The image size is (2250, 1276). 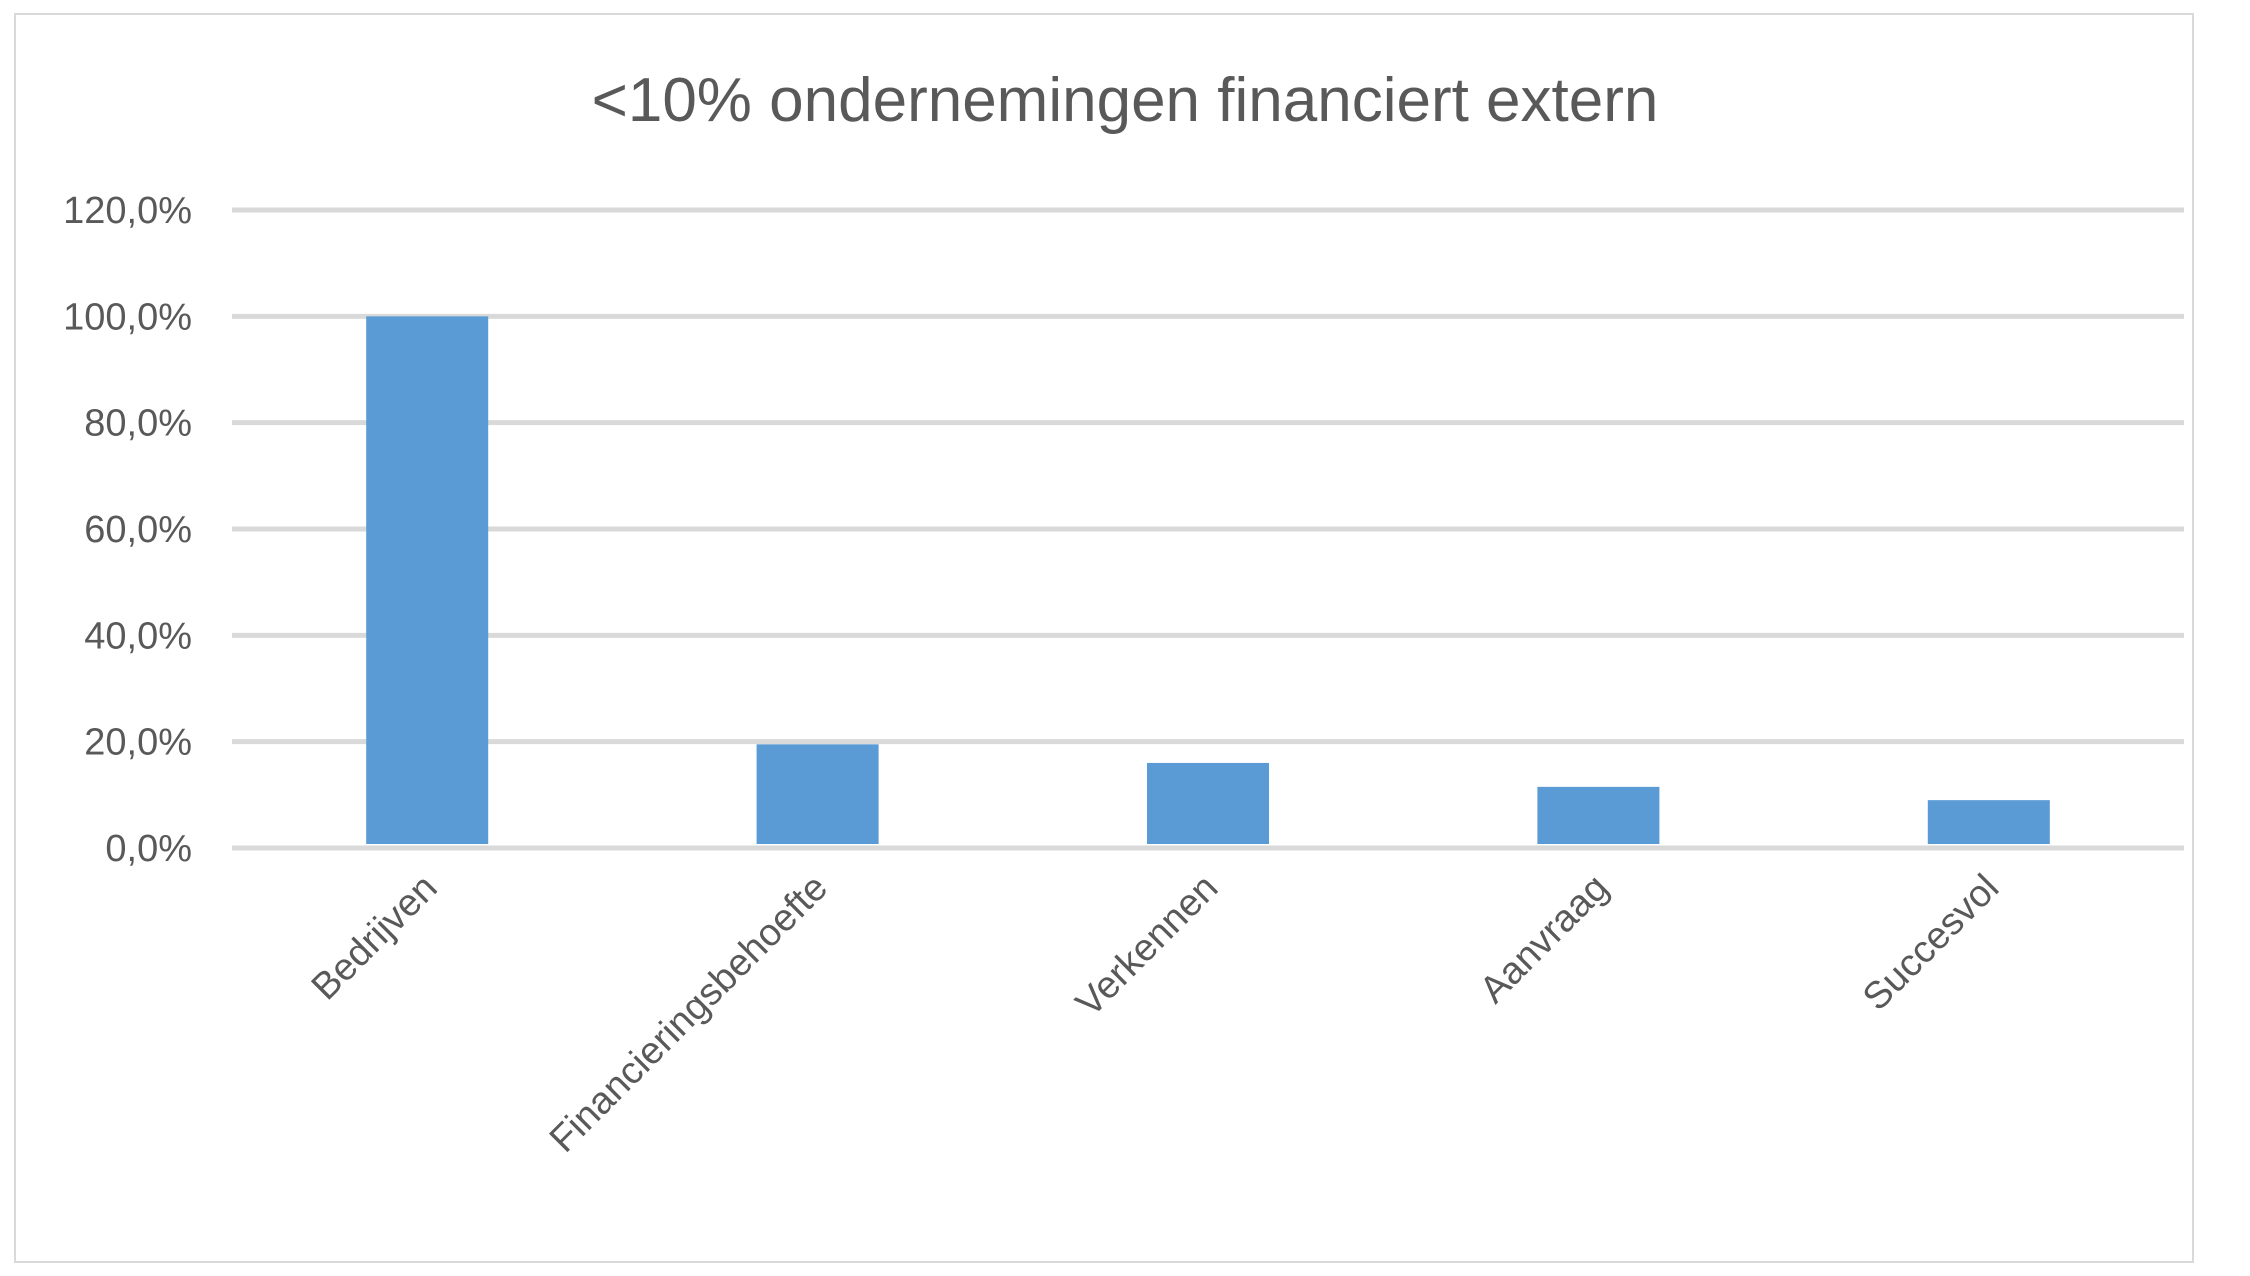 I want to click on y-tick-label: 60,0%, so click(x=138, y=530).